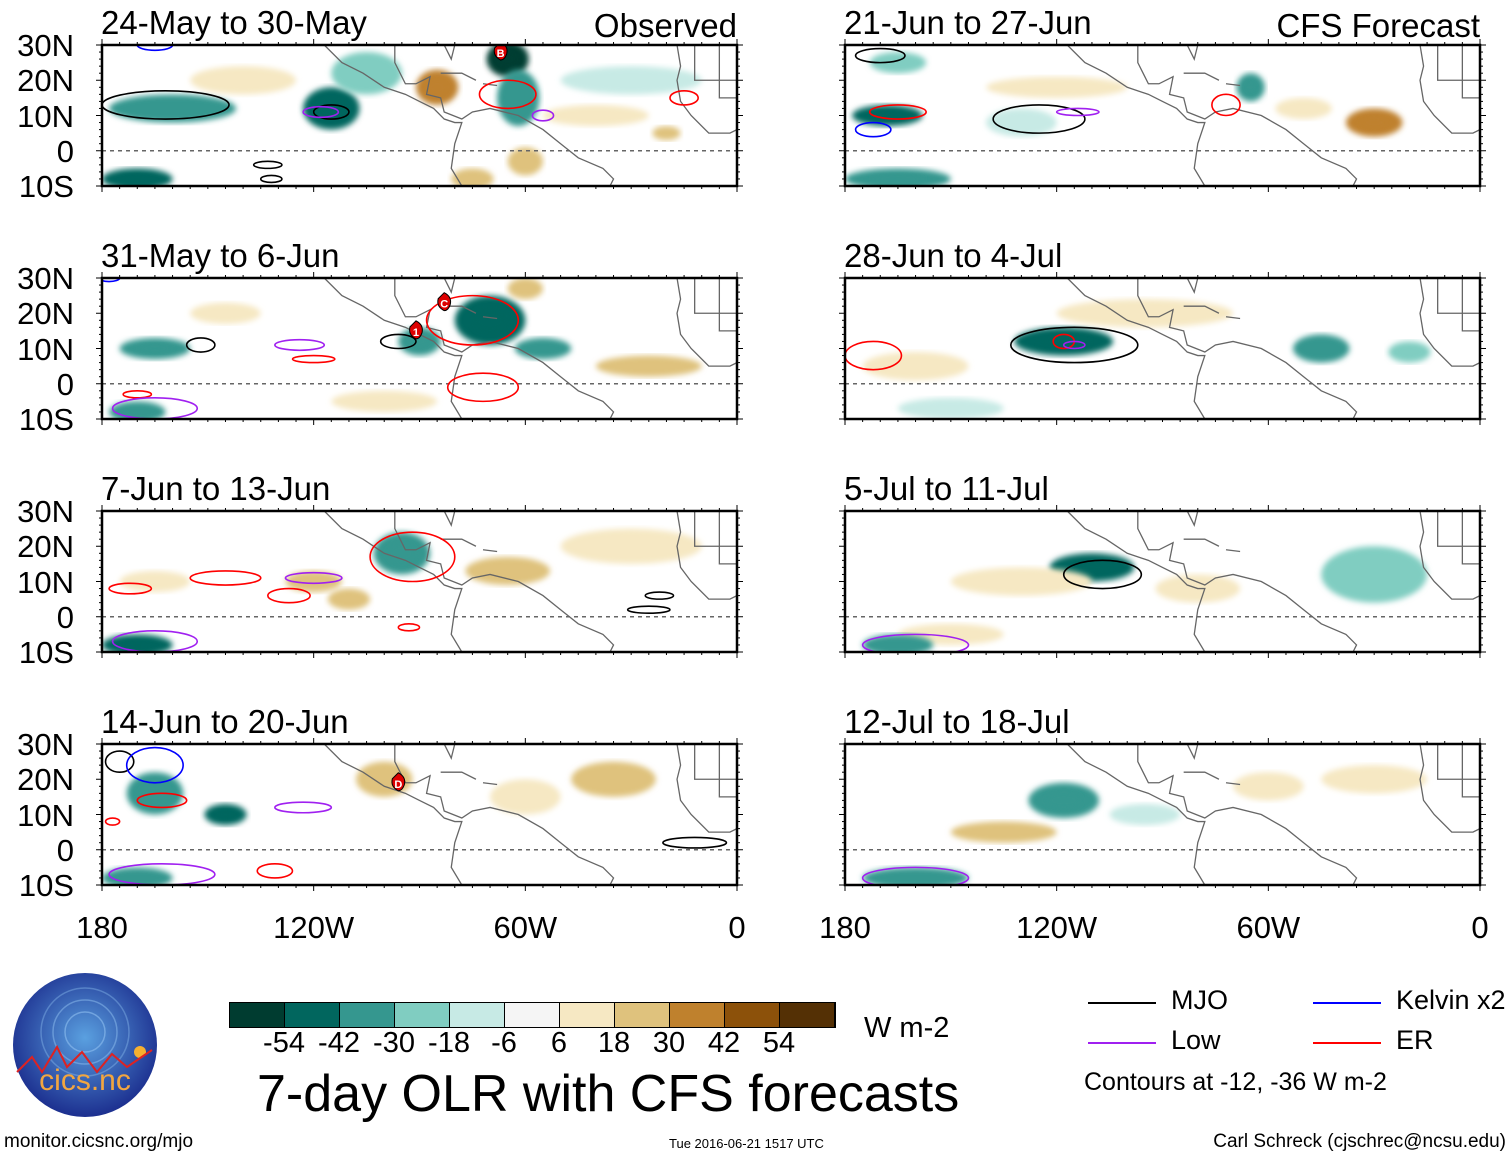 This screenshot has width=1510, height=1158. What do you see at coordinates (216, 488) in the screenshot?
I see `panel-title: 7-Jun to 13-Jun` at bounding box center [216, 488].